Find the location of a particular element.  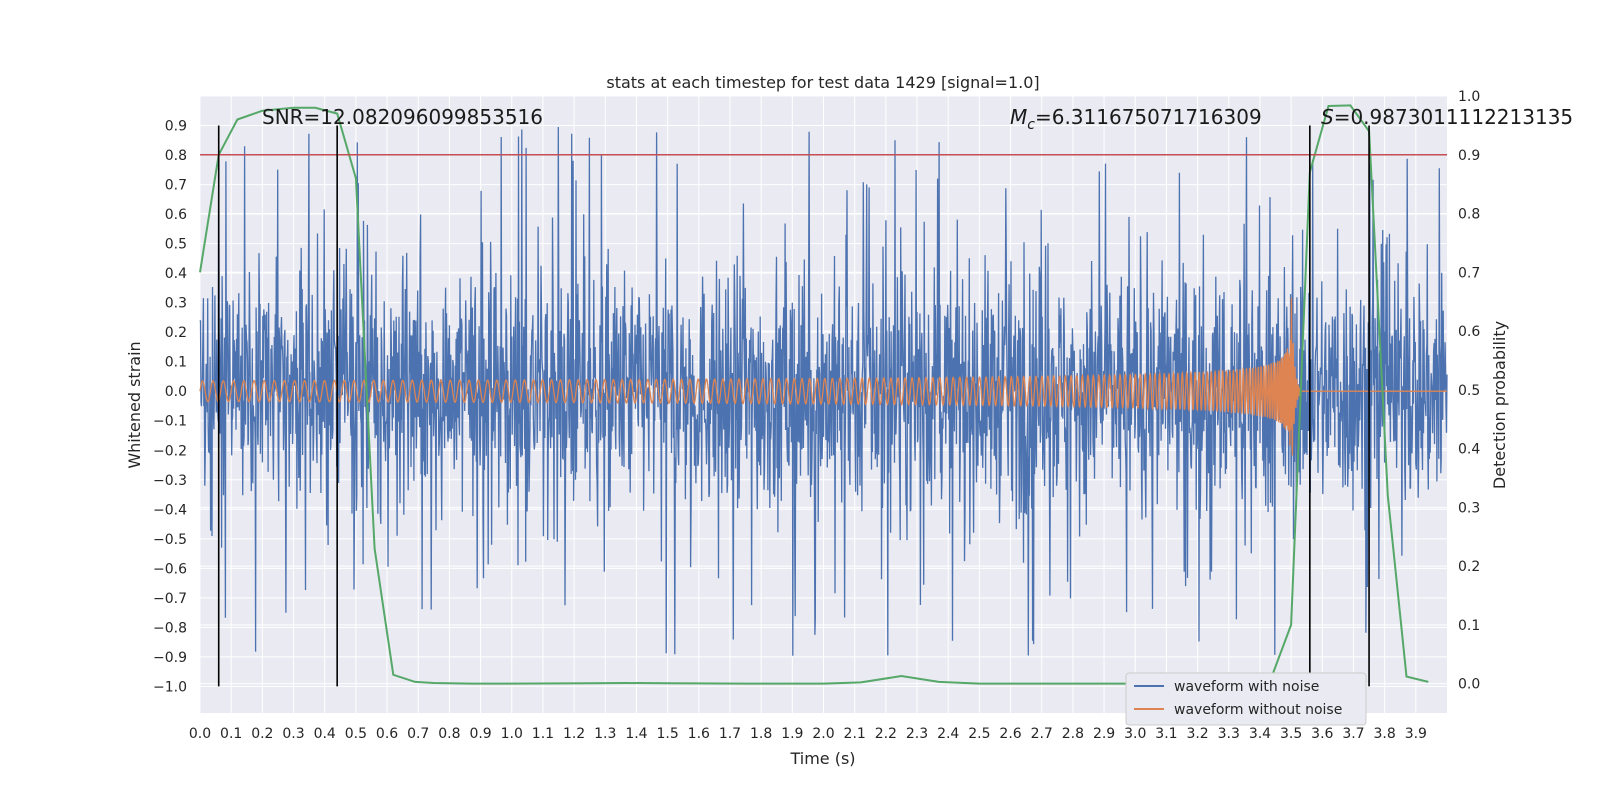

y2-tick-label: 1.0 is located at coordinates (1469, 97).